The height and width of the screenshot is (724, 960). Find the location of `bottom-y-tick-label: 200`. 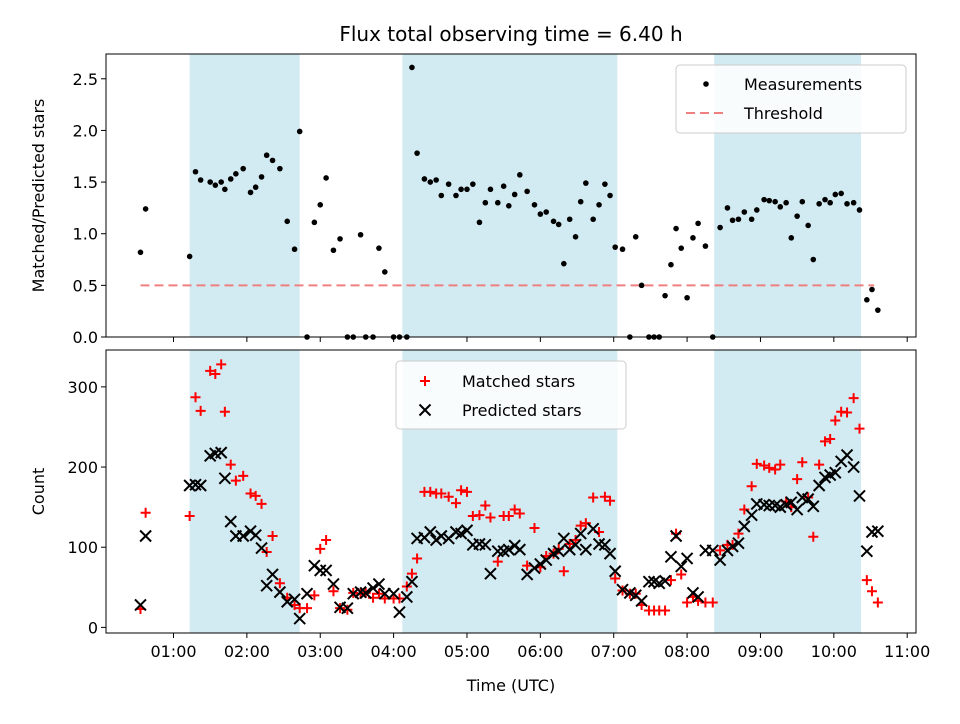

bottom-y-tick-label: 200 is located at coordinates (82, 467).